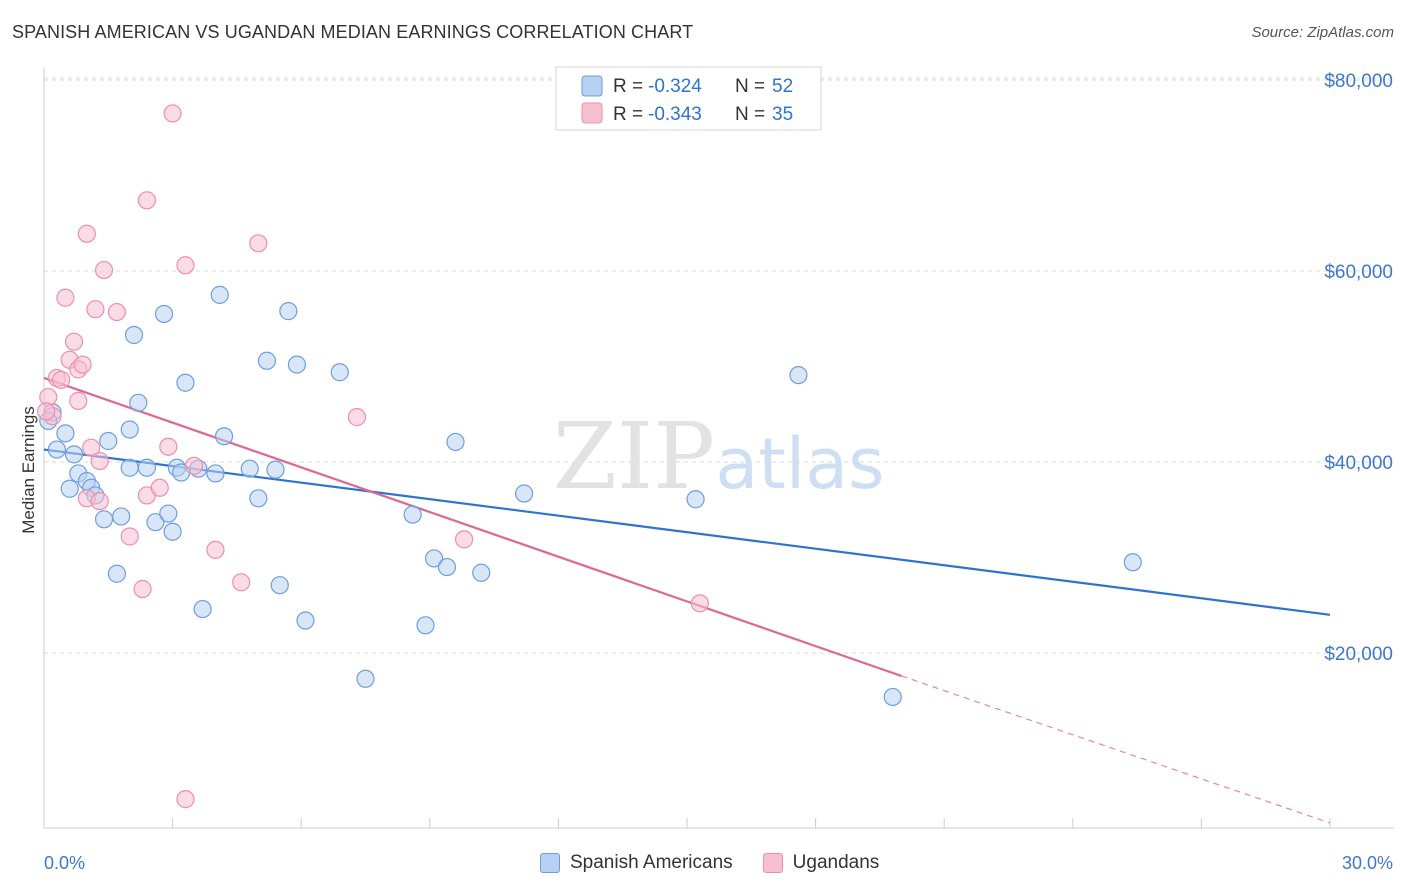 The height and width of the screenshot is (892, 1406). I want to click on legend-n-value-2: 35, so click(782, 114).